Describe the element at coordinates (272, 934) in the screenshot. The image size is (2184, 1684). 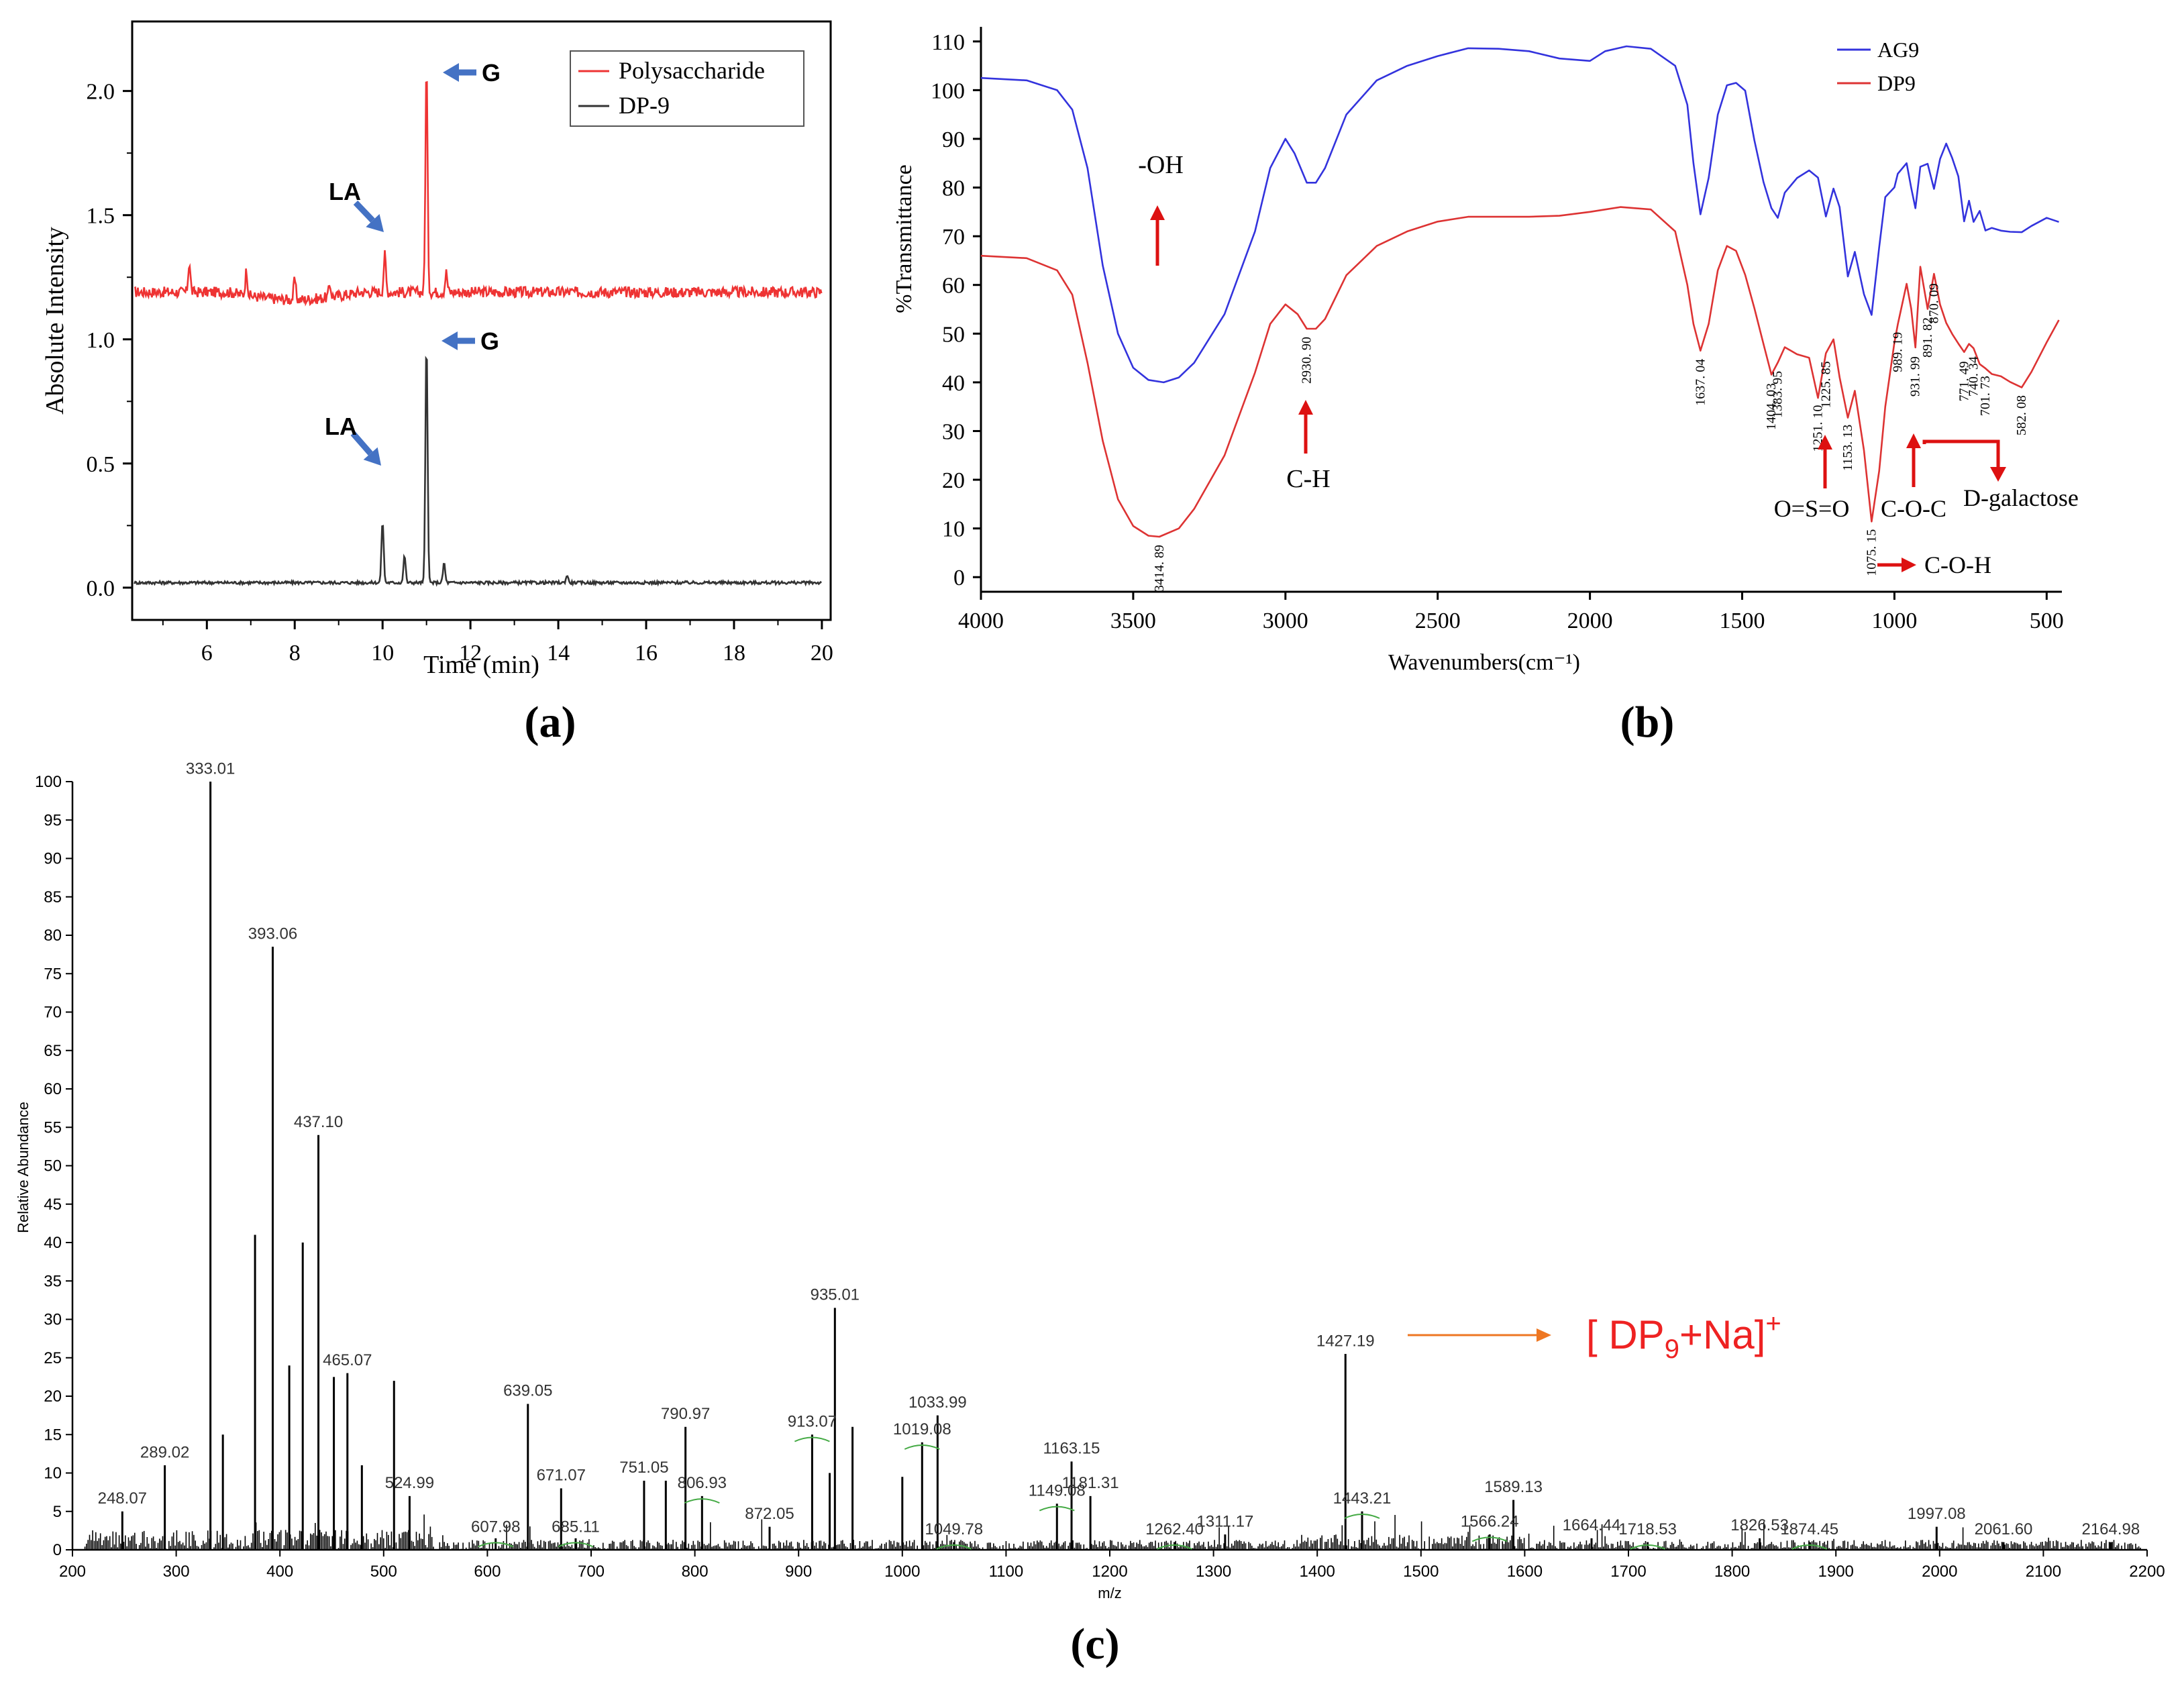
I see `peak-label-c: 393.06` at that location.